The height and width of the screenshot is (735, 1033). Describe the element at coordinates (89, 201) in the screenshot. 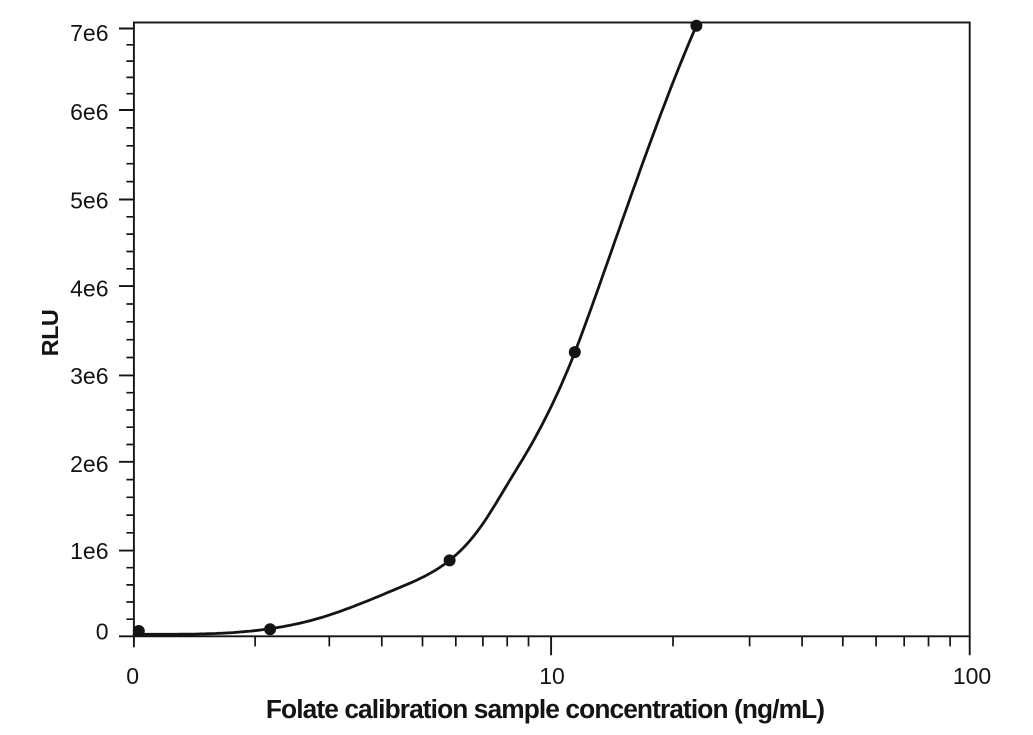

I see `svg-text: 5e6` at that location.